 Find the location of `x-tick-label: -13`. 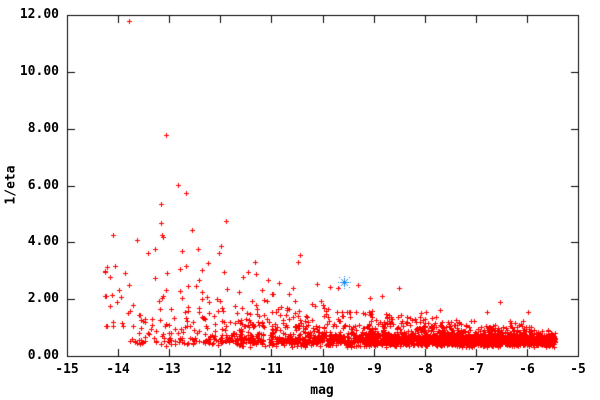

x-tick-label: -13 is located at coordinates (169, 369).